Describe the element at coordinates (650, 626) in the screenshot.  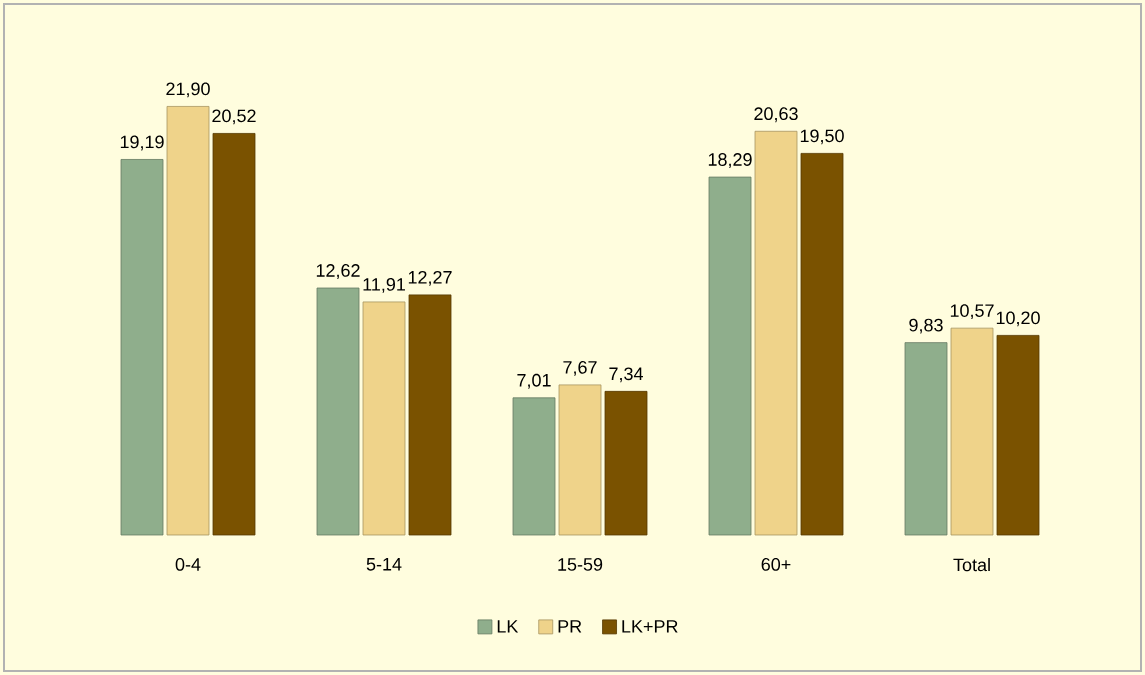
I see `legend-label: LK+PR` at that location.